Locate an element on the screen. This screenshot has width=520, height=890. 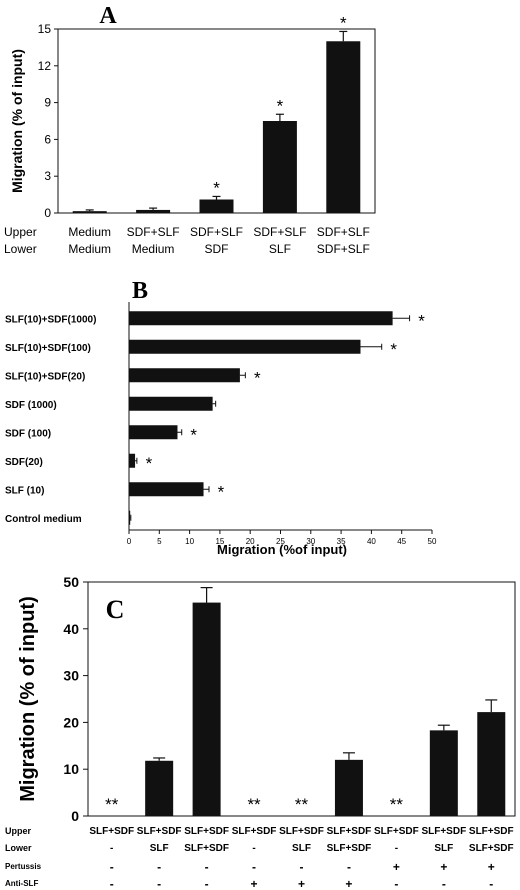
x-tick-label: 20 is located at coordinates (250, 541).